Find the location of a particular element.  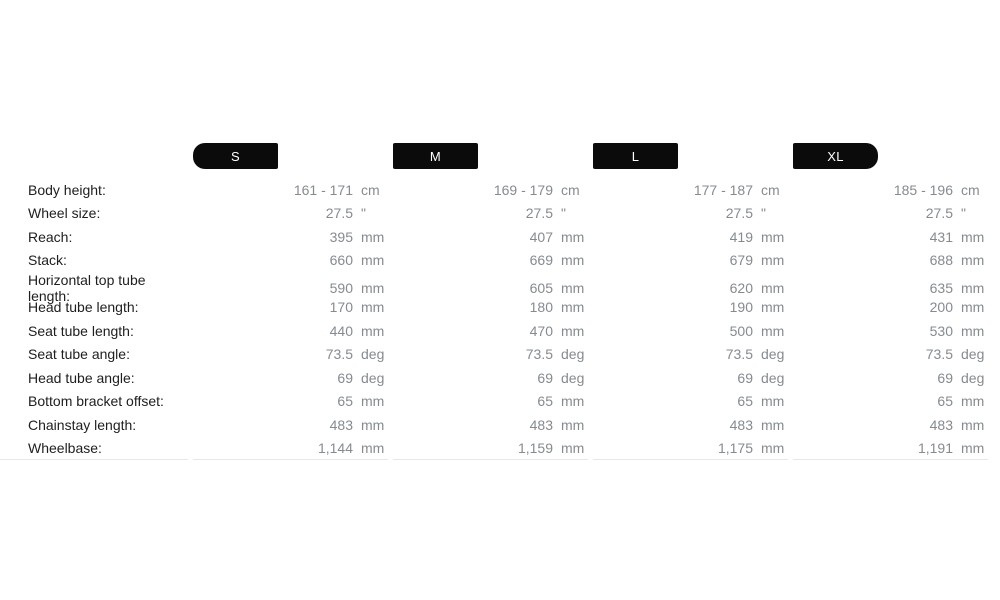

row-label: Reach: is located at coordinates (50, 236).